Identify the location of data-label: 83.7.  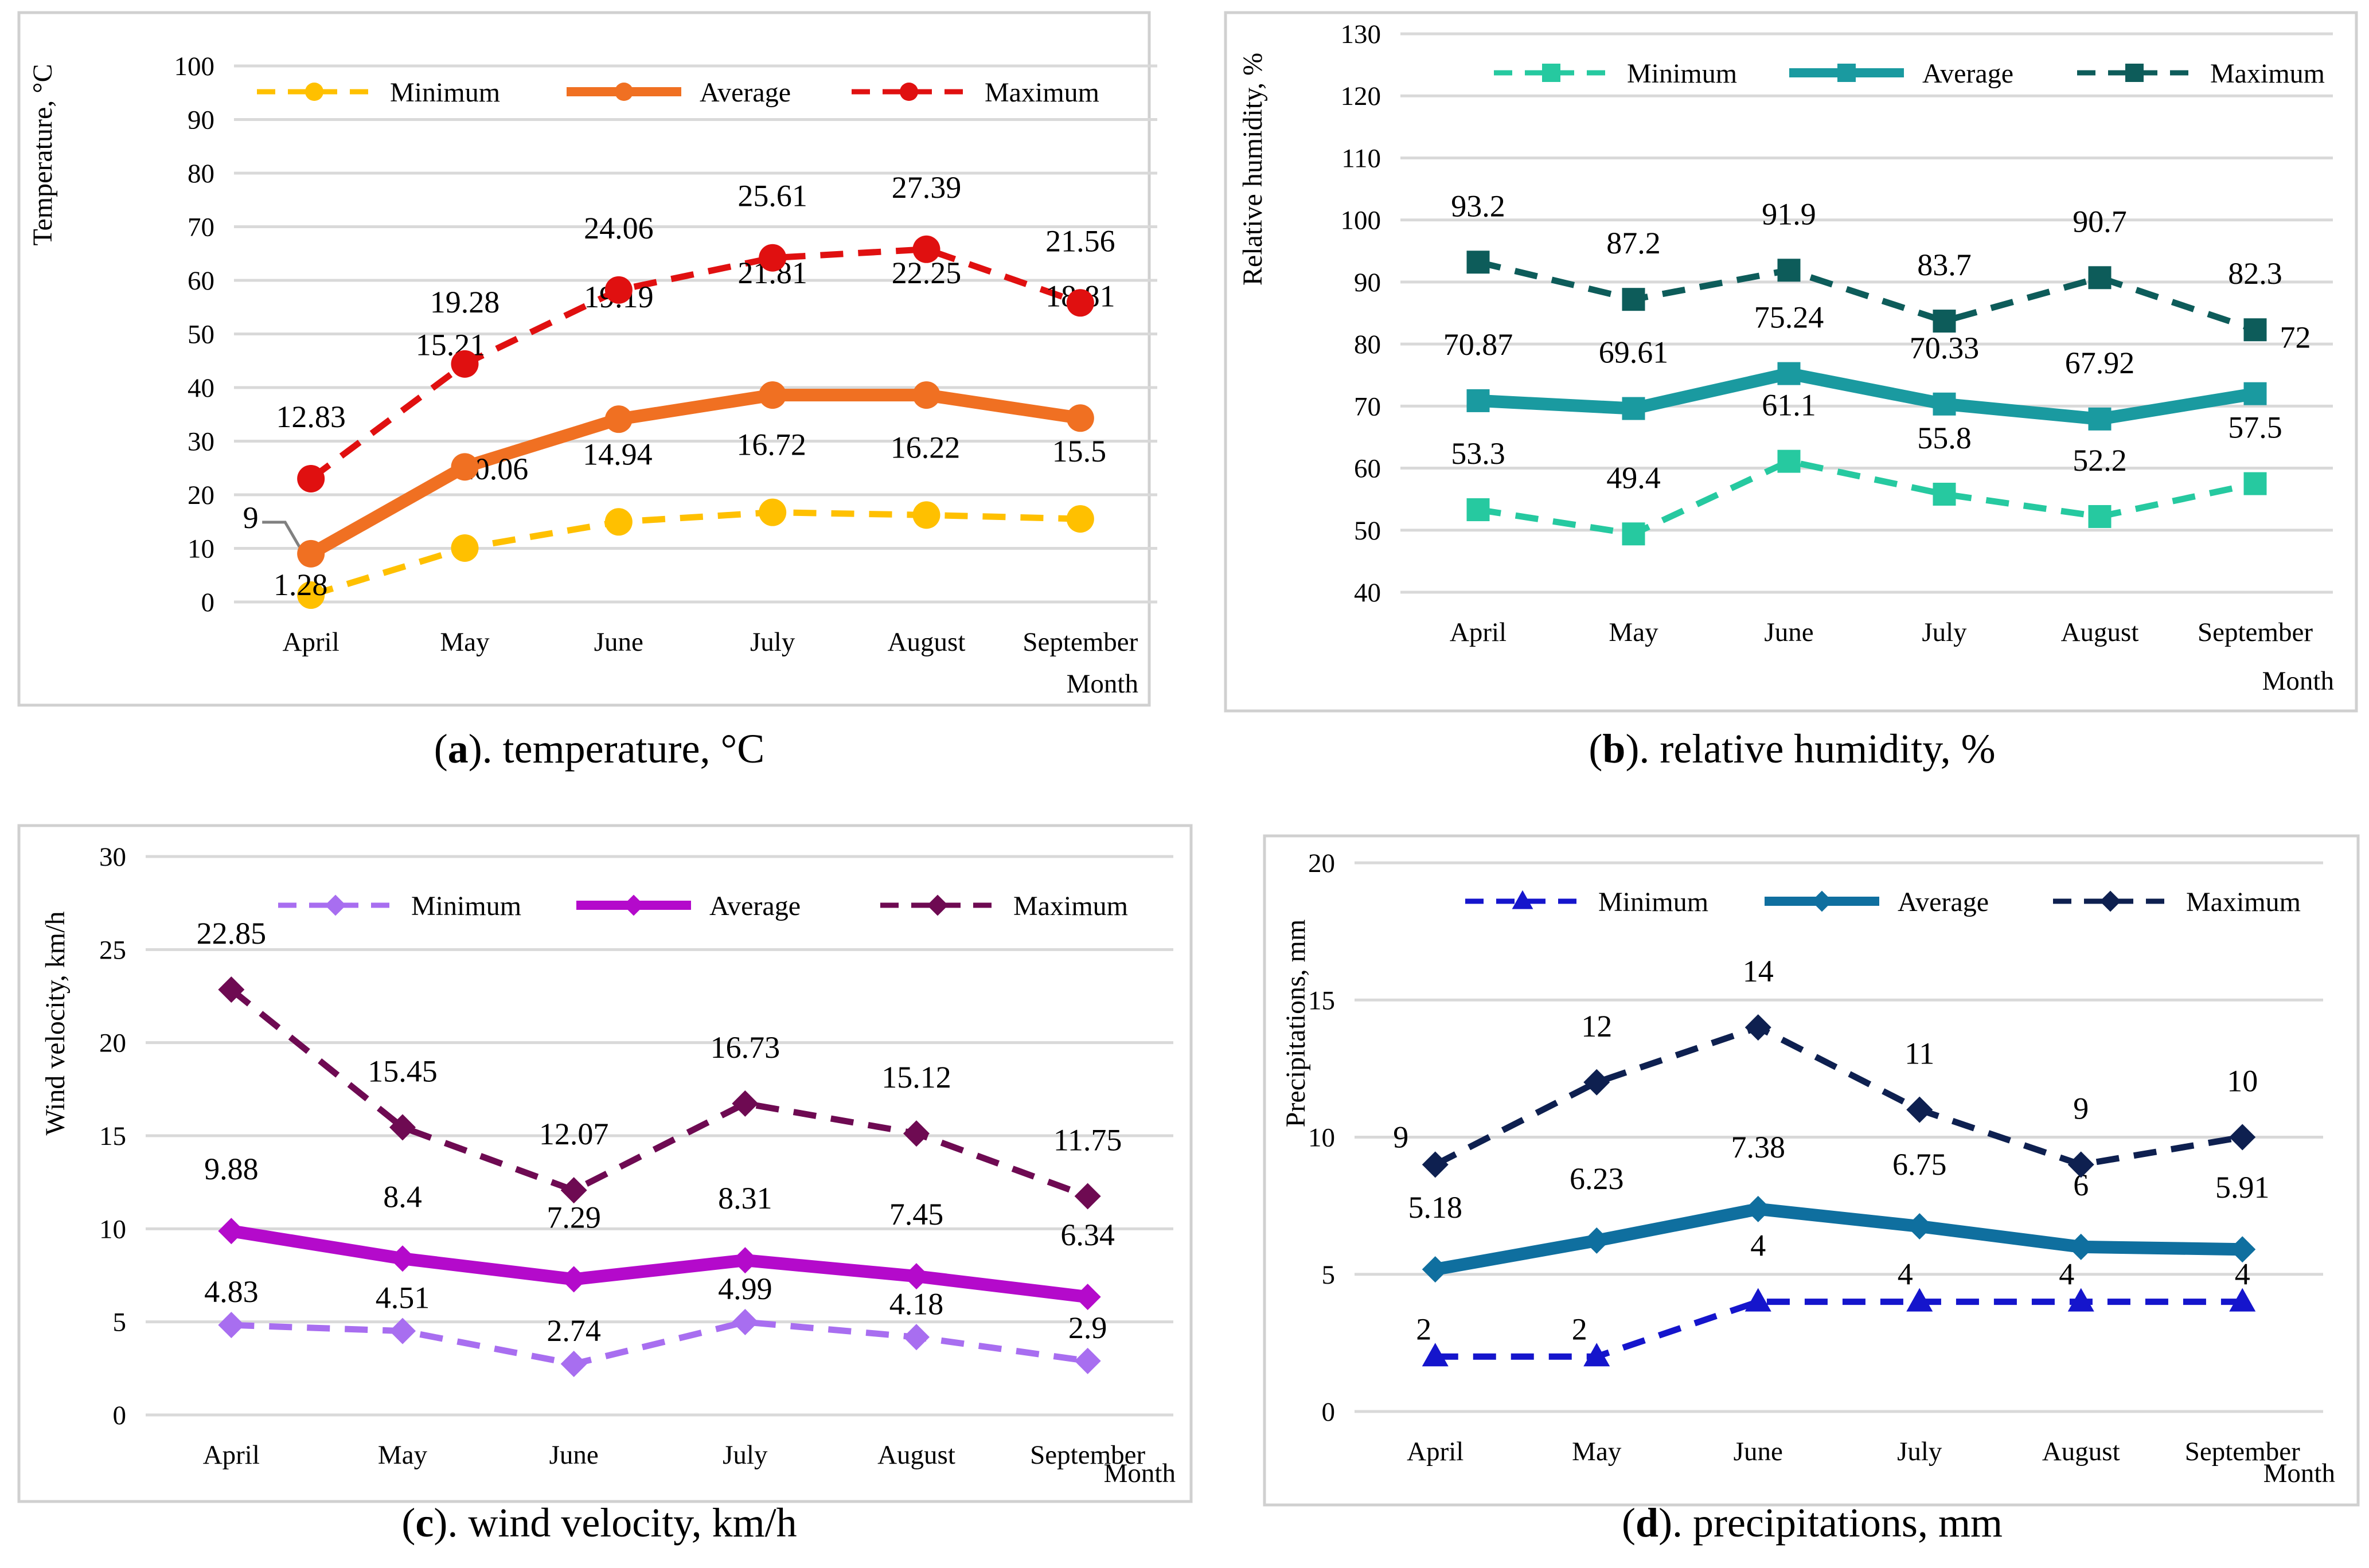
(1944, 265).